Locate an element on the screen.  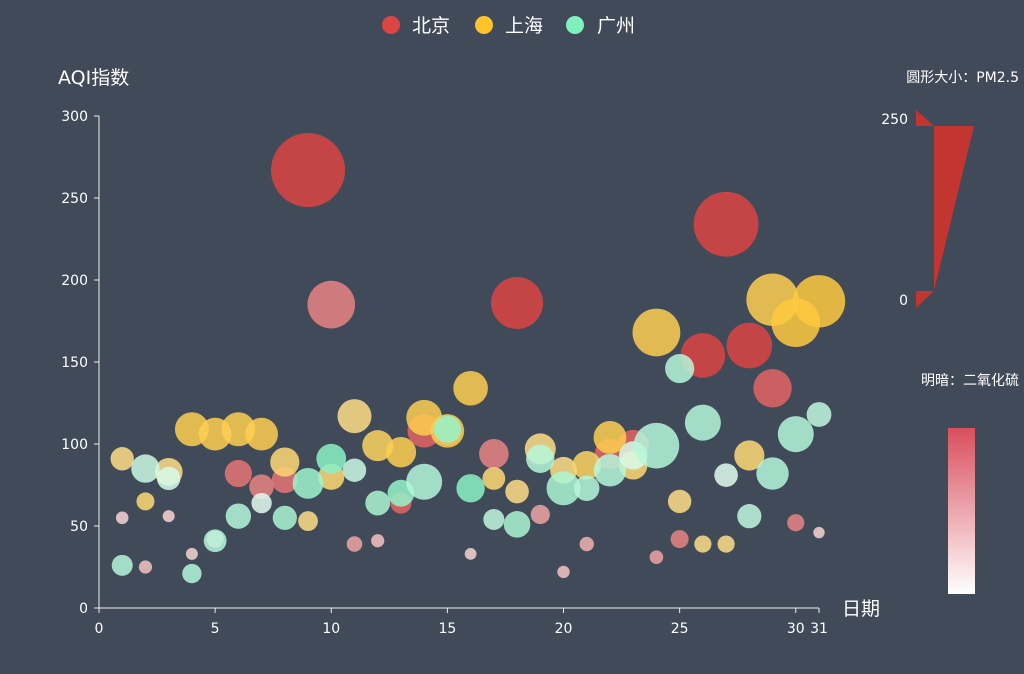
legend: 北京 上海 广州 is located at coordinates (508, 26).